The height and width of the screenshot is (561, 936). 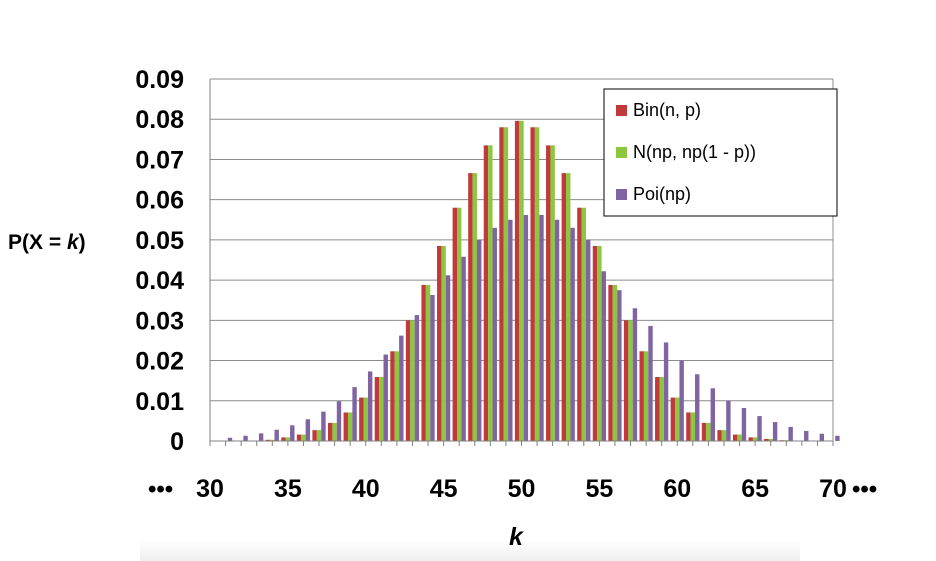 I want to click on y-tick-labels: 0 0.01 0.02 0.03 0.04 0.05 0.06 0.07 0.08 0.09, so click(x=159, y=261).